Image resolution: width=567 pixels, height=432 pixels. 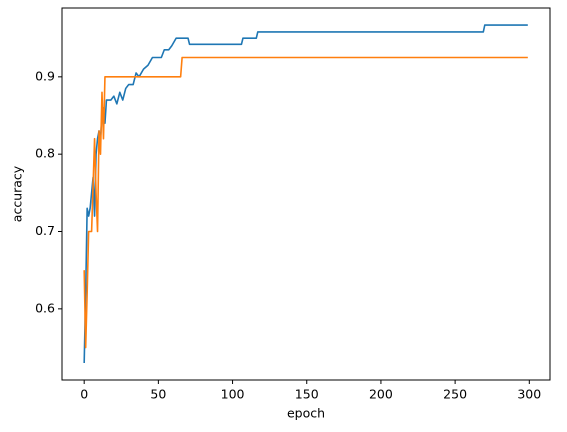 I want to click on x-tick-label: 200, so click(x=381, y=394).